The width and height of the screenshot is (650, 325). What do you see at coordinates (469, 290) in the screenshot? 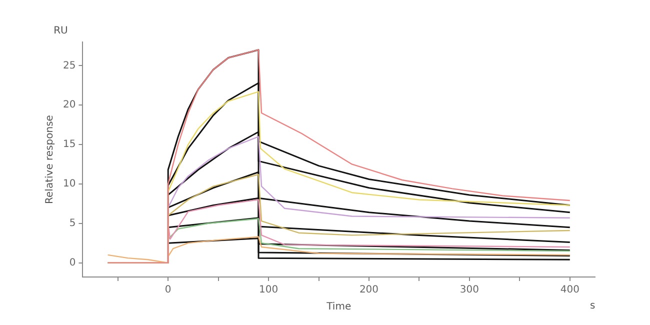
I see `x-tick-label: 300` at bounding box center [469, 290].